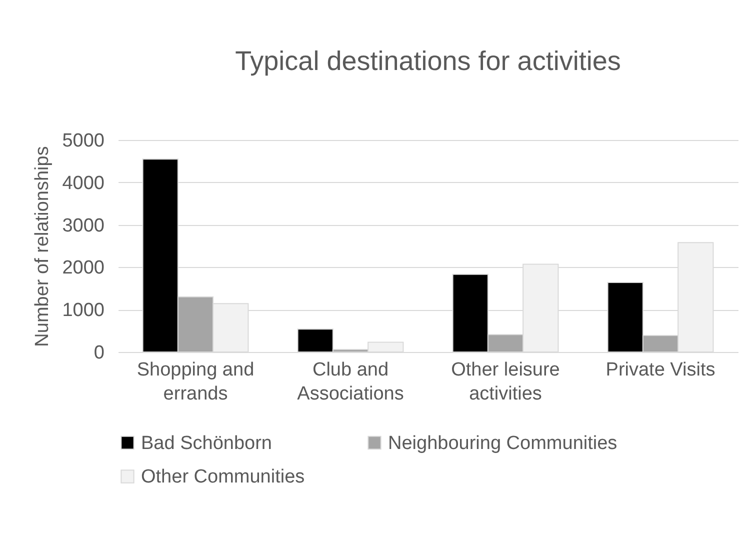 Image resolution: width=753 pixels, height=540 pixels. Describe the element at coordinates (83, 225) in the screenshot. I see `y-tick-label: 3000` at that location.